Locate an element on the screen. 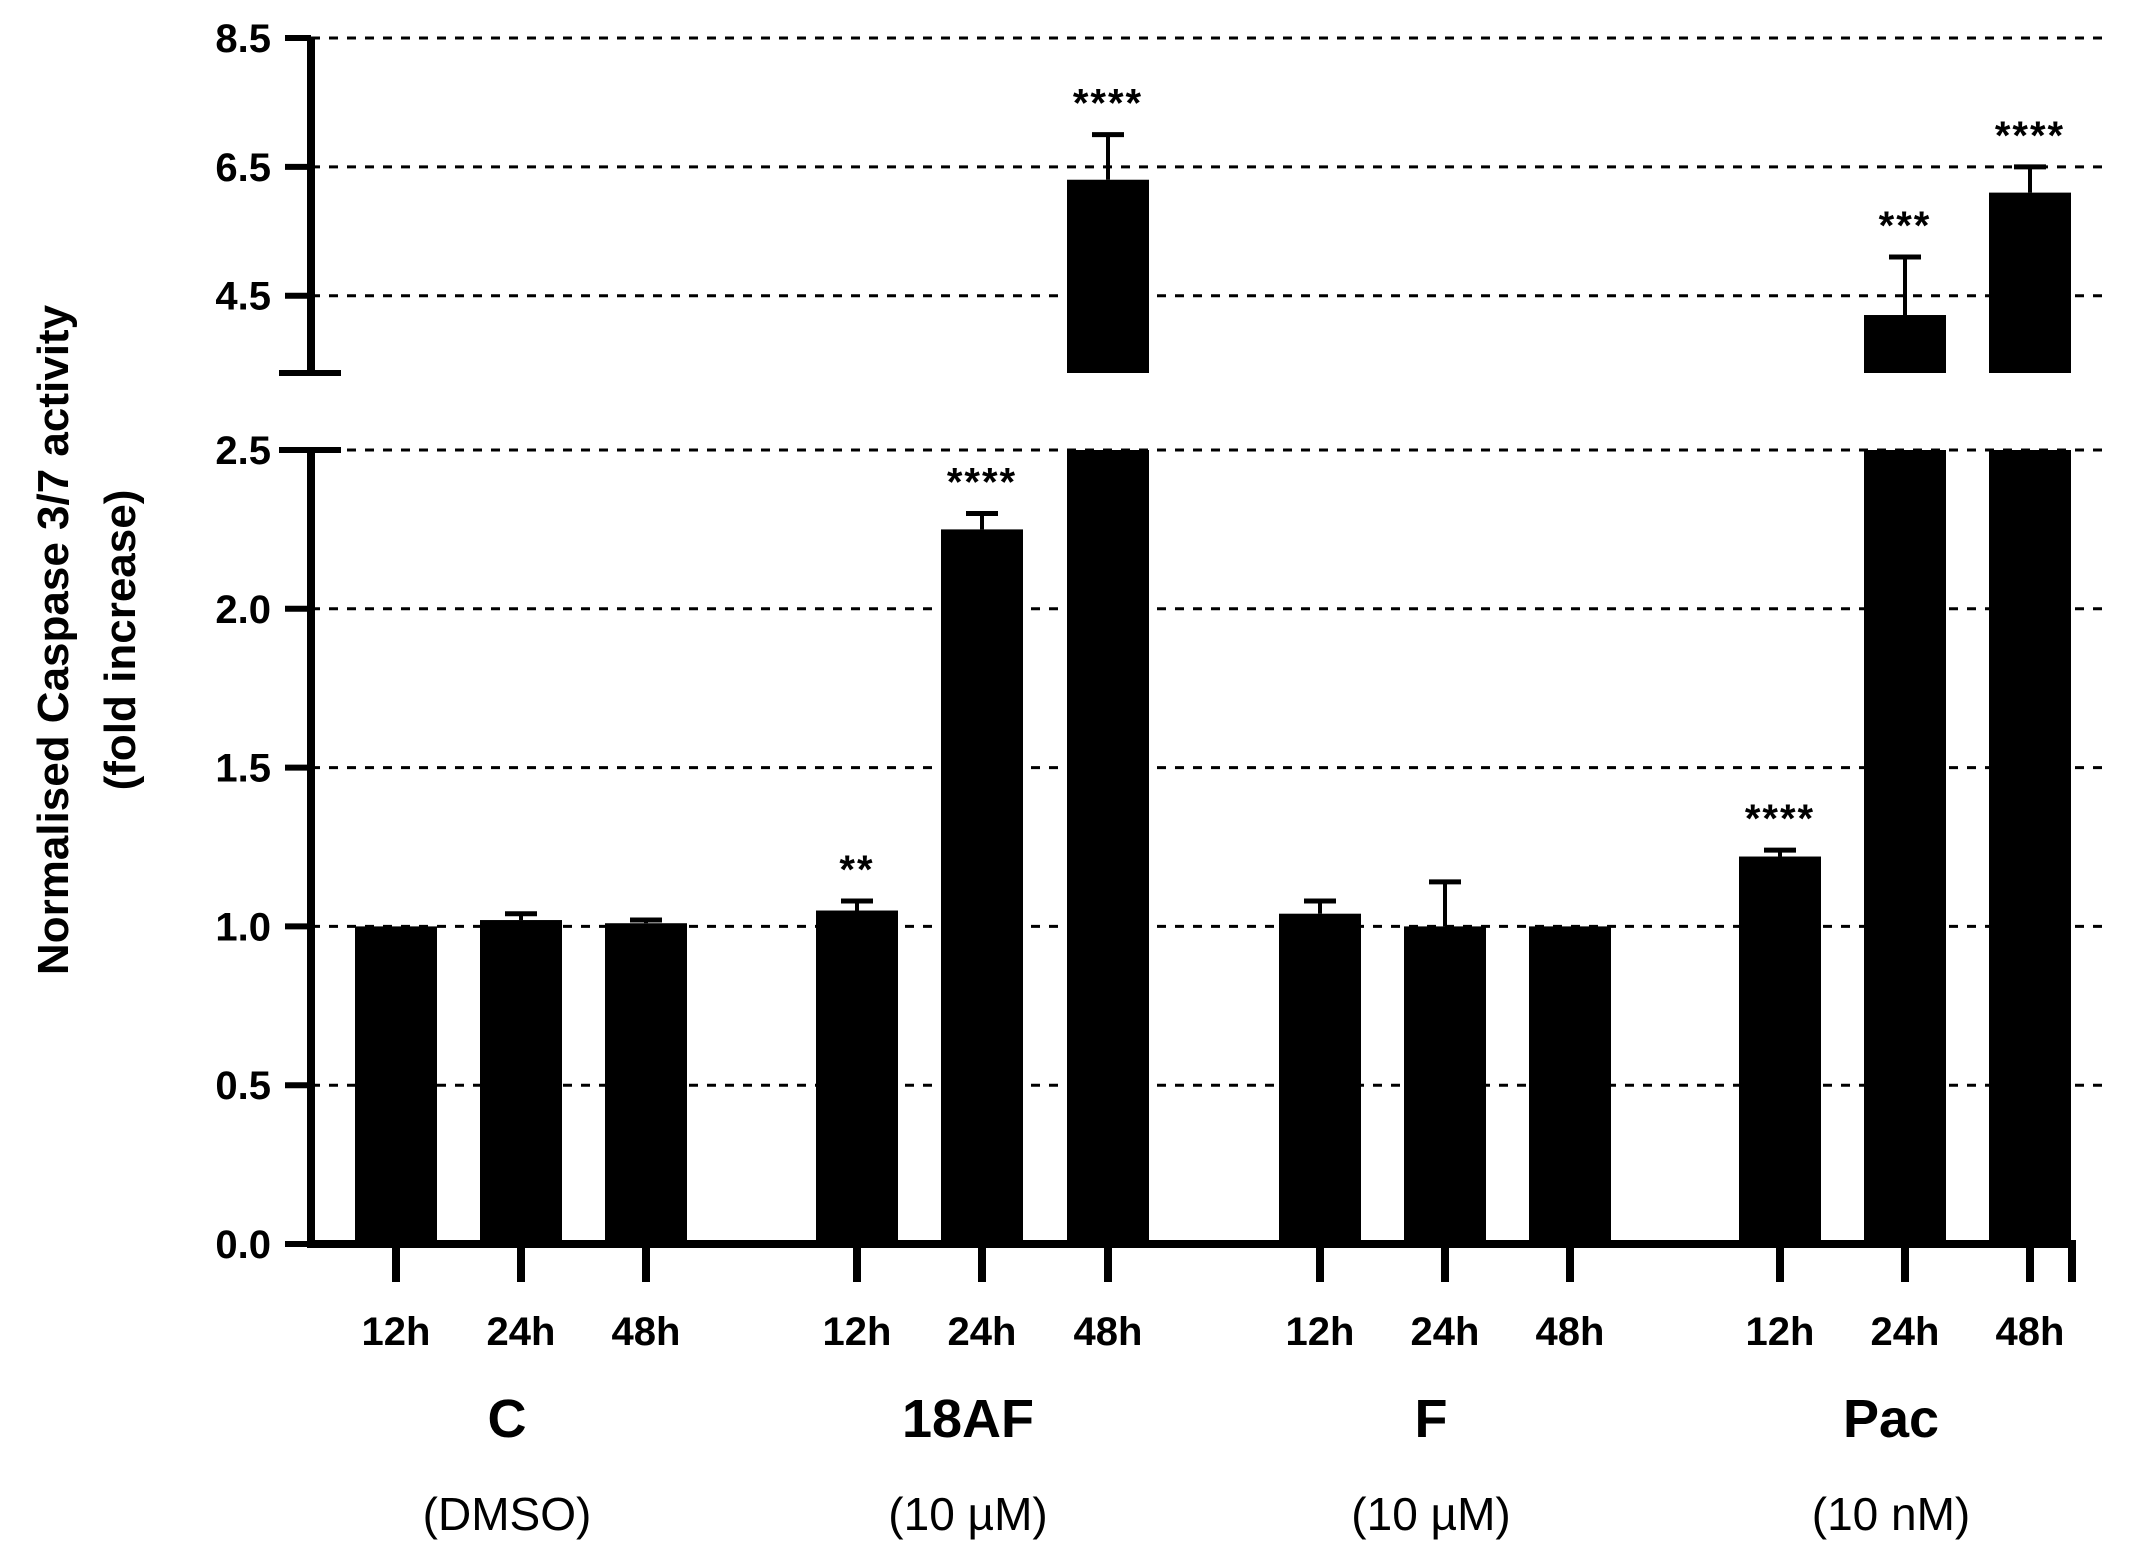  y-tick-label: 0.0 is located at coordinates (243, 1245).